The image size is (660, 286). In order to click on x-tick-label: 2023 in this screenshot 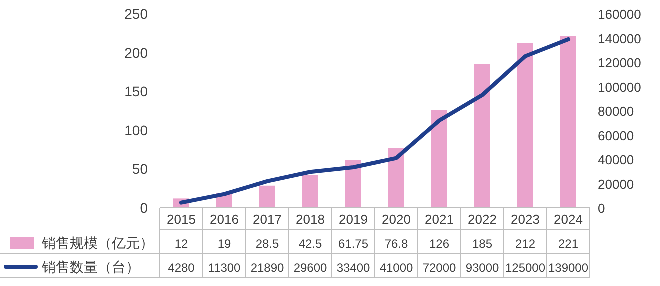, I will do `click(525, 219)`.